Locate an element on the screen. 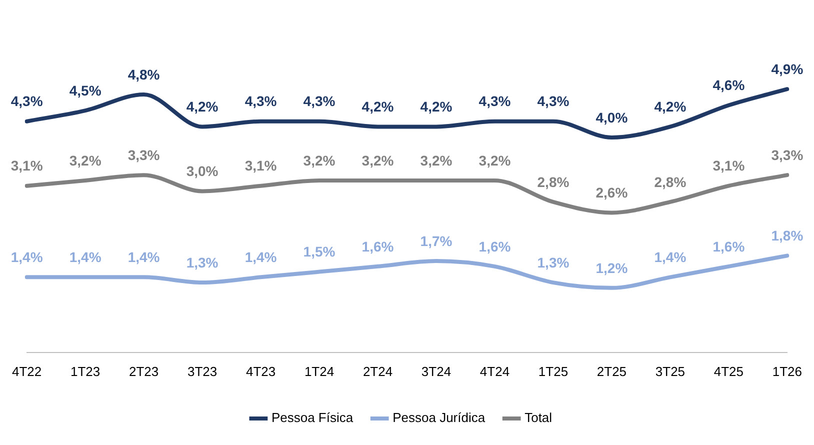  data-label: 4,6% is located at coordinates (729, 85).